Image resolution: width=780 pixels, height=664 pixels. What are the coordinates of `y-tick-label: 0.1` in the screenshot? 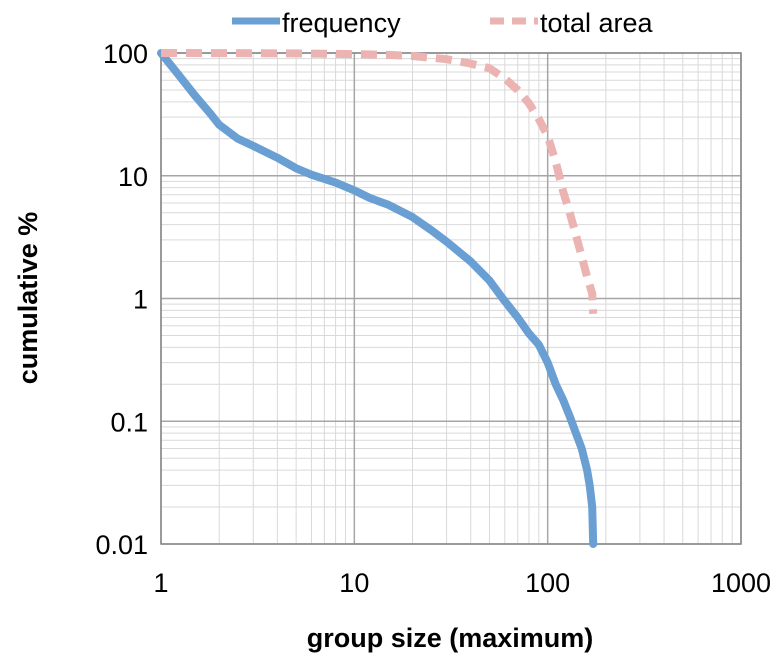 It's located at (129, 422).